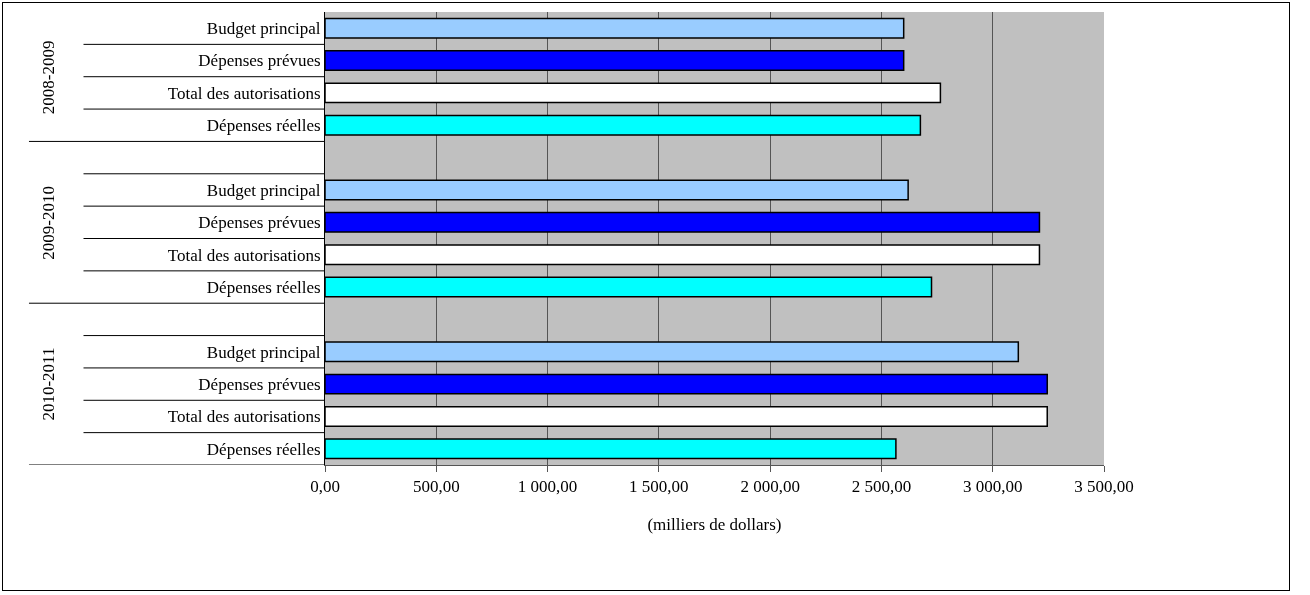 This screenshot has width=1310, height=595. What do you see at coordinates (659, 487) in the screenshot?
I see `x-tick-label: 1 500,00` at bounding box center [659, 487].